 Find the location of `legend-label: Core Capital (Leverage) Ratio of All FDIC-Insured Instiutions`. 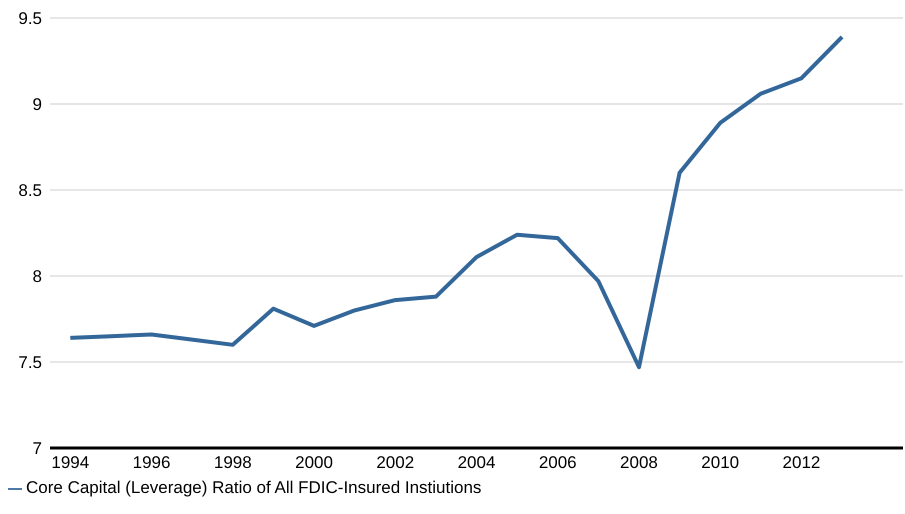

legend-label: Core Capital (Leverage) Ratio of All FDIC-Insured Instiutions is located at coordinates (254, 487).